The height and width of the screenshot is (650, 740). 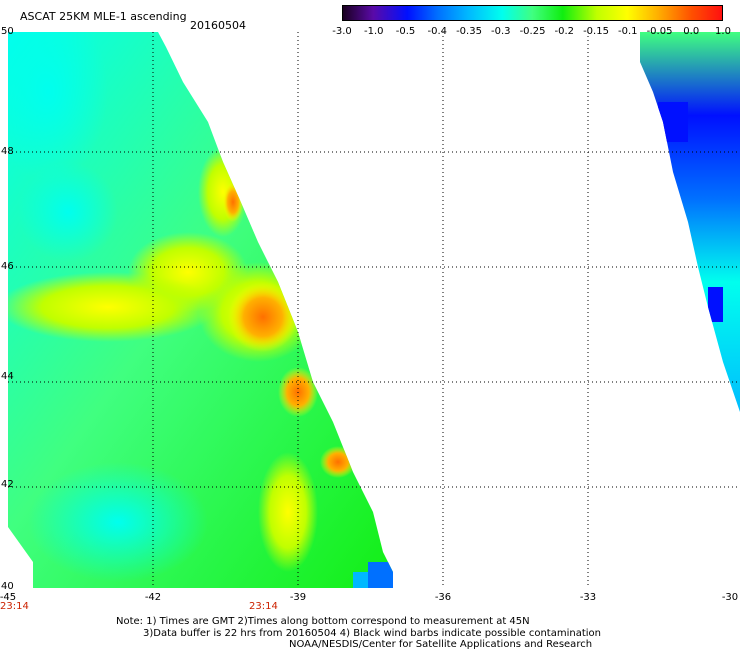 I want to click on colorbar-tick-label: -3.0, so click(x=342, y=31).